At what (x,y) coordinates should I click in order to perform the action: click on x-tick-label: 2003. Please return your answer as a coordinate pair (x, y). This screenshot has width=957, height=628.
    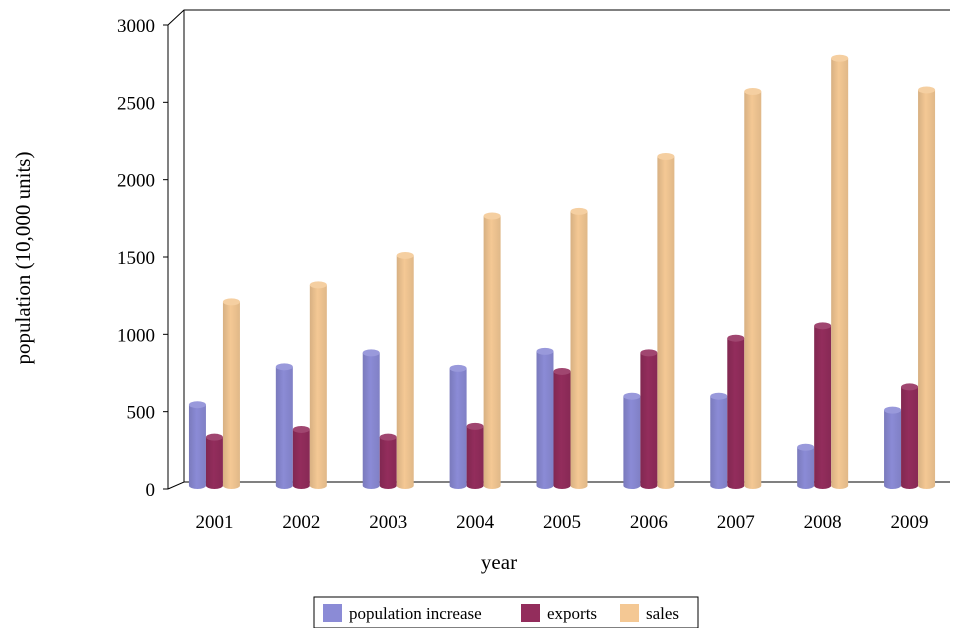
    Looking at the image, I should click on (388, 522).